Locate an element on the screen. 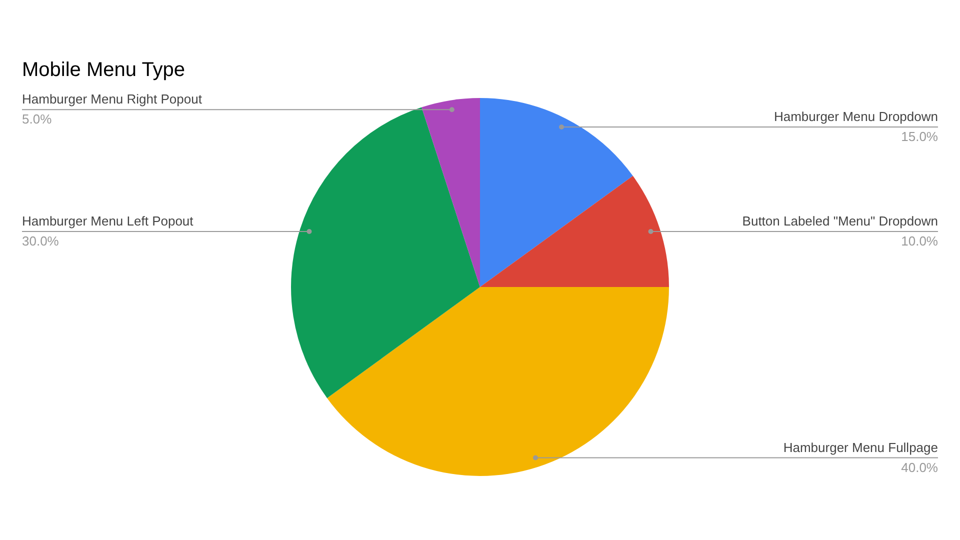 This screenshot has width=960, height=540. chart-title: Mobile Menu Type is located at coordinates (104, 70).